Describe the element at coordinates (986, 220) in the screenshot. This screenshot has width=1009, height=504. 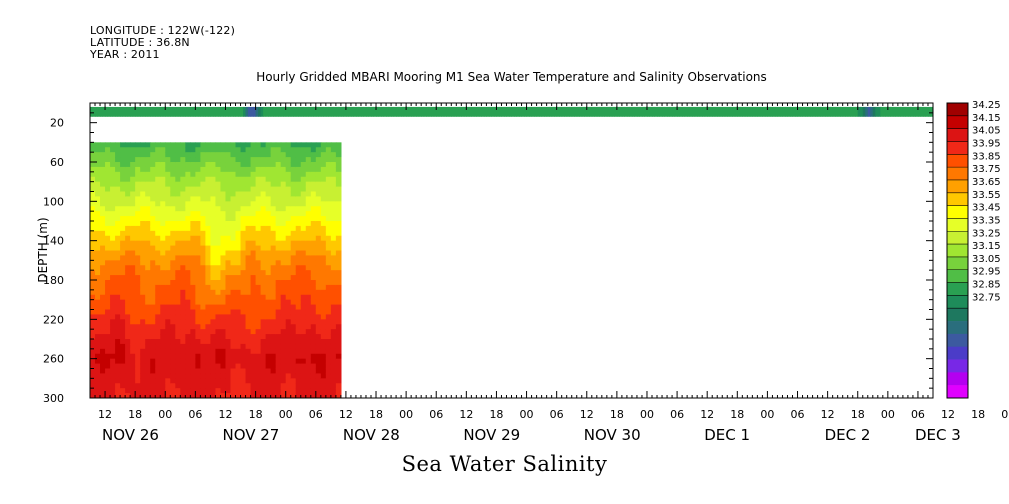
I see `colorbar-label: 33.35` at that location.